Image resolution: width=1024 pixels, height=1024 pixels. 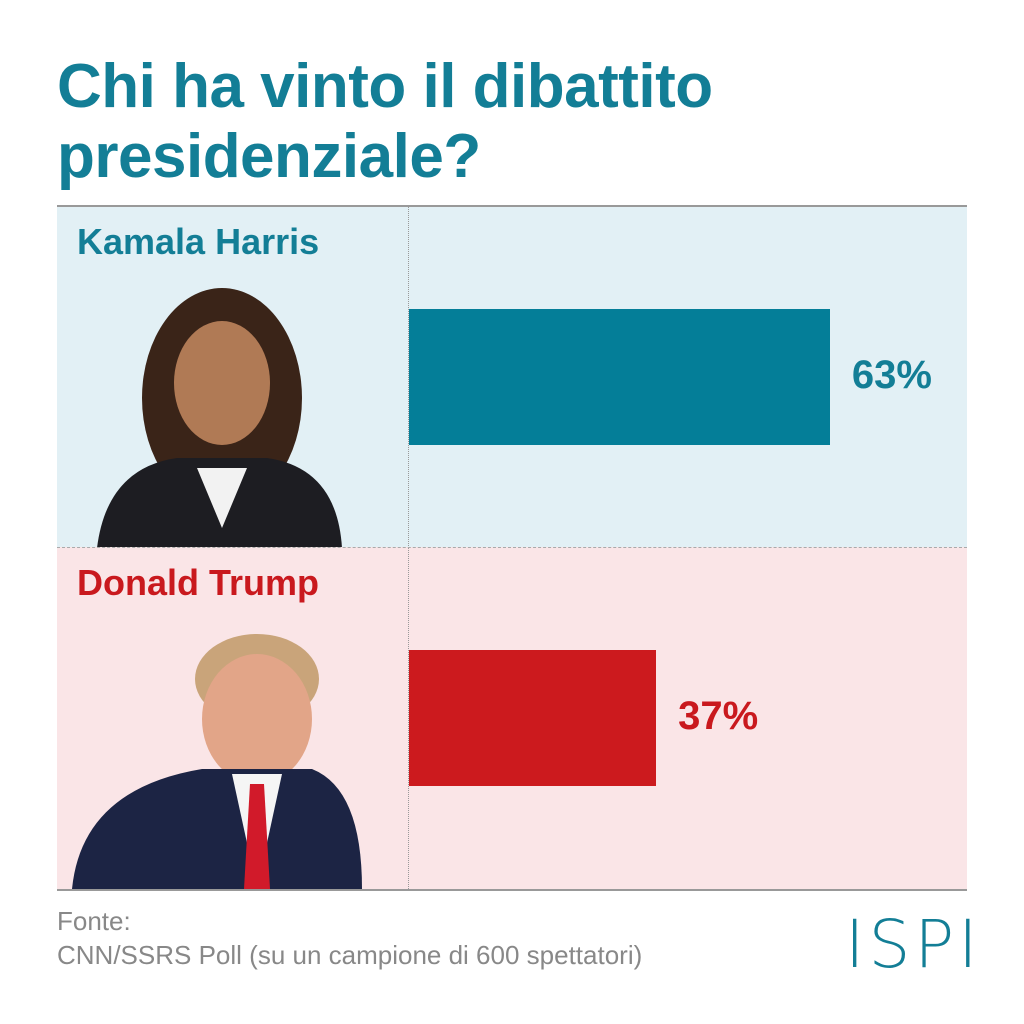 I want to click on value-label: 37%, so click(x=718, y=716).